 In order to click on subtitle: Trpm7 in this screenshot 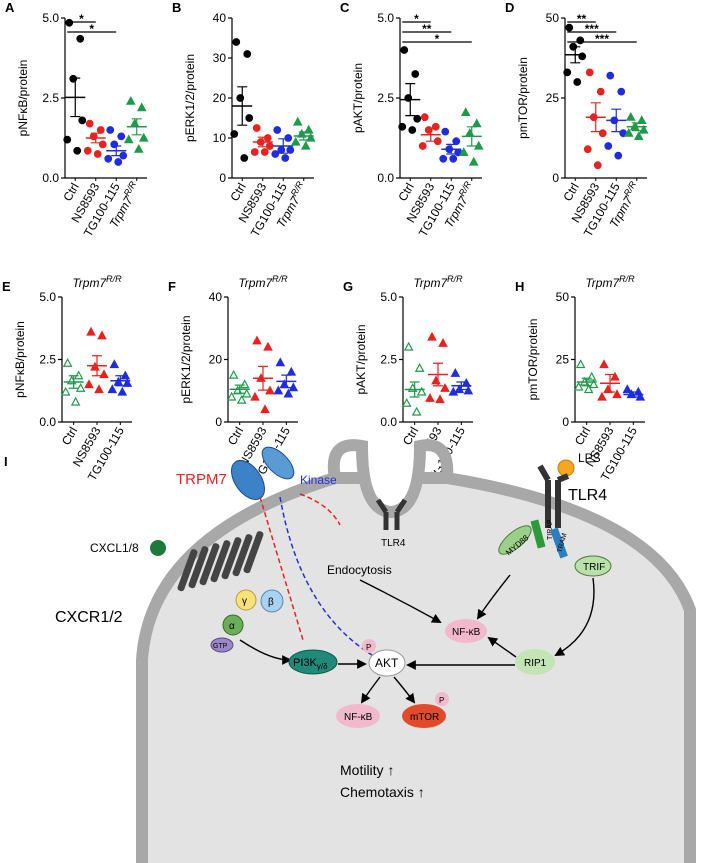, I will do `click(255, 283)`.